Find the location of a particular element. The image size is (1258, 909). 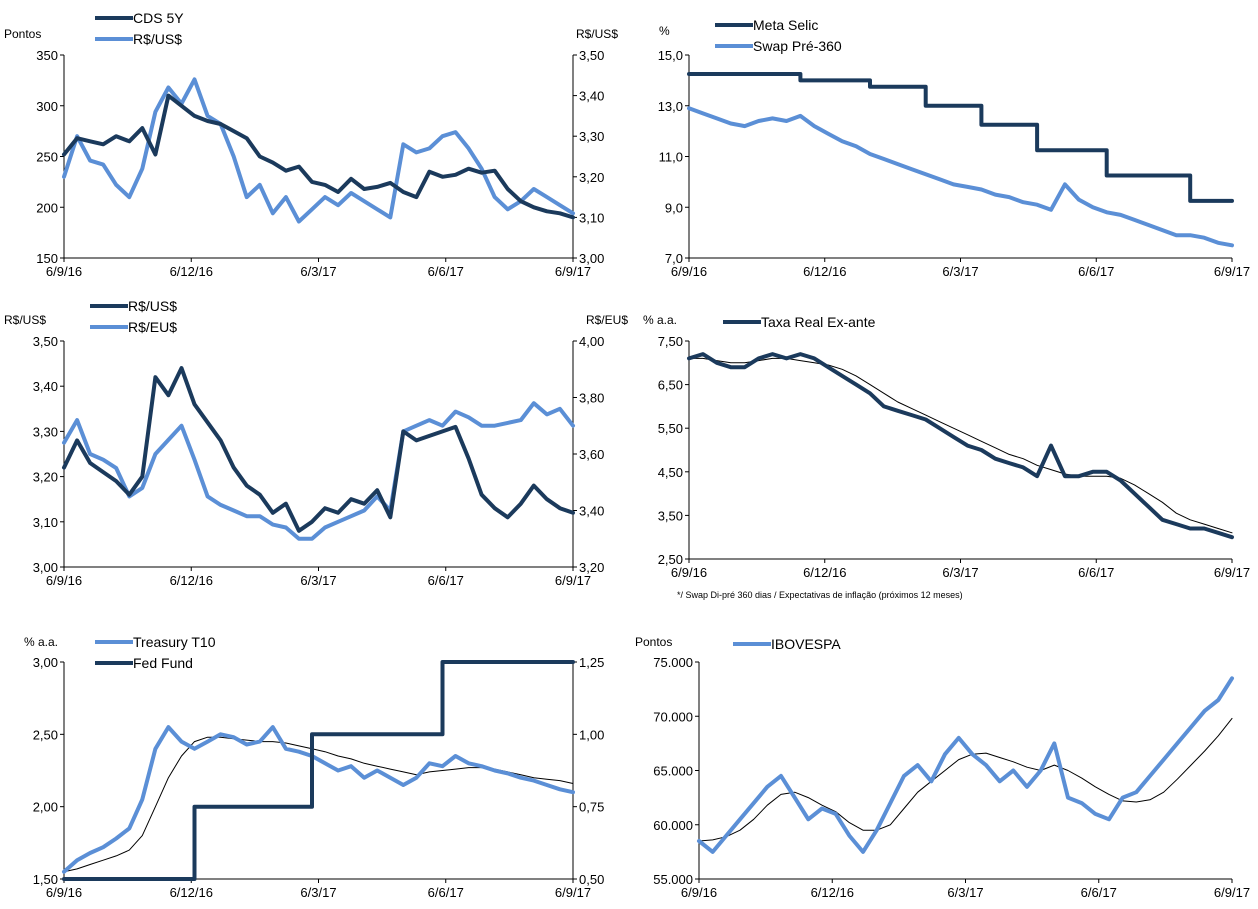

y-tick-label: 75.000 is located at coordinates (673, 662).